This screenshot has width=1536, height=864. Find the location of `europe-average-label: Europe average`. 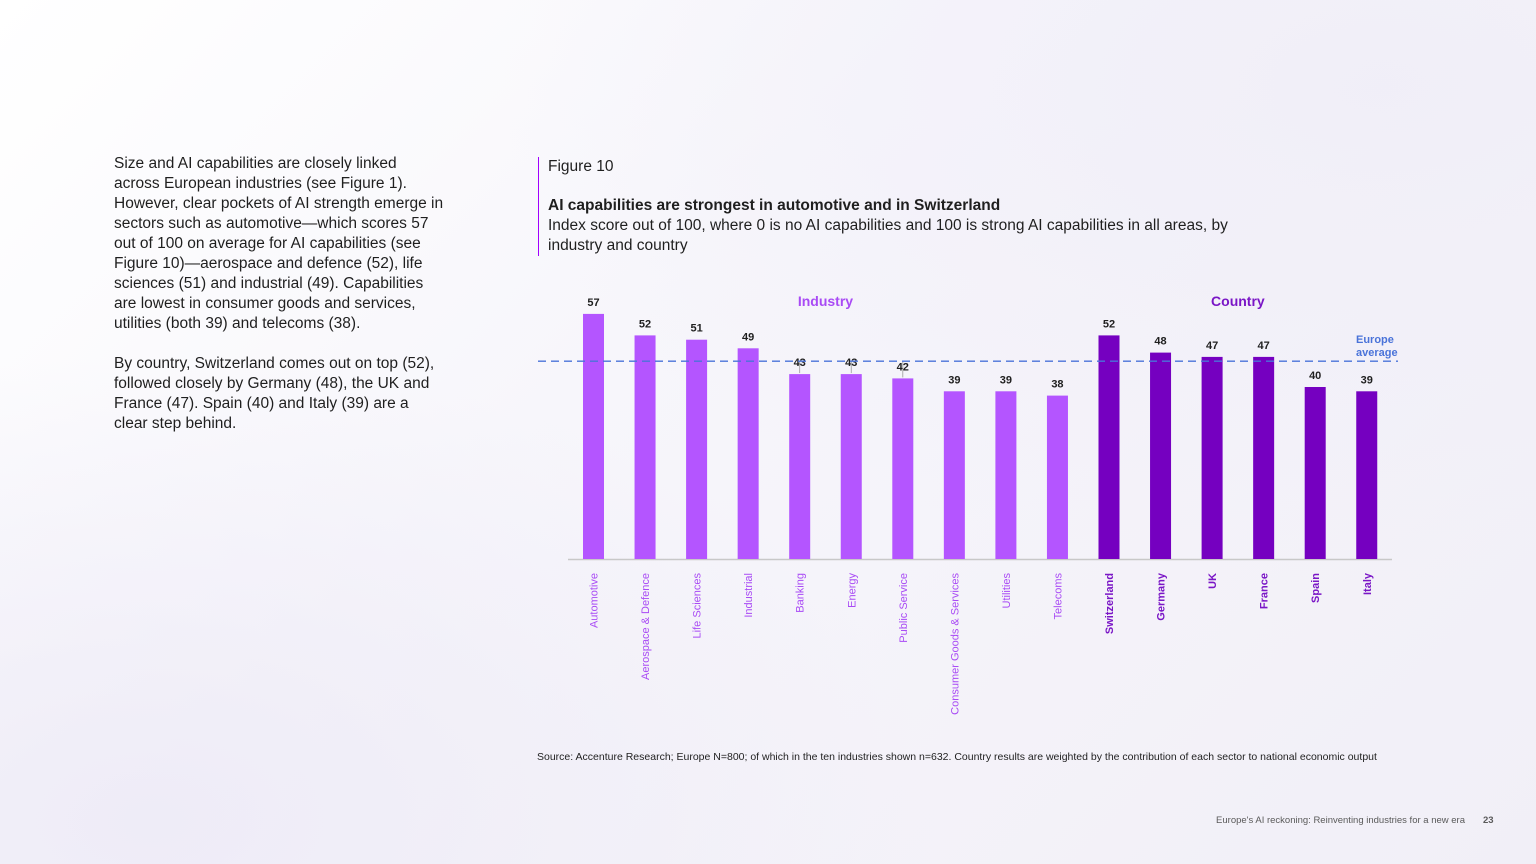

europe-average-label: Europe average is located at coordinates (1377, 346).